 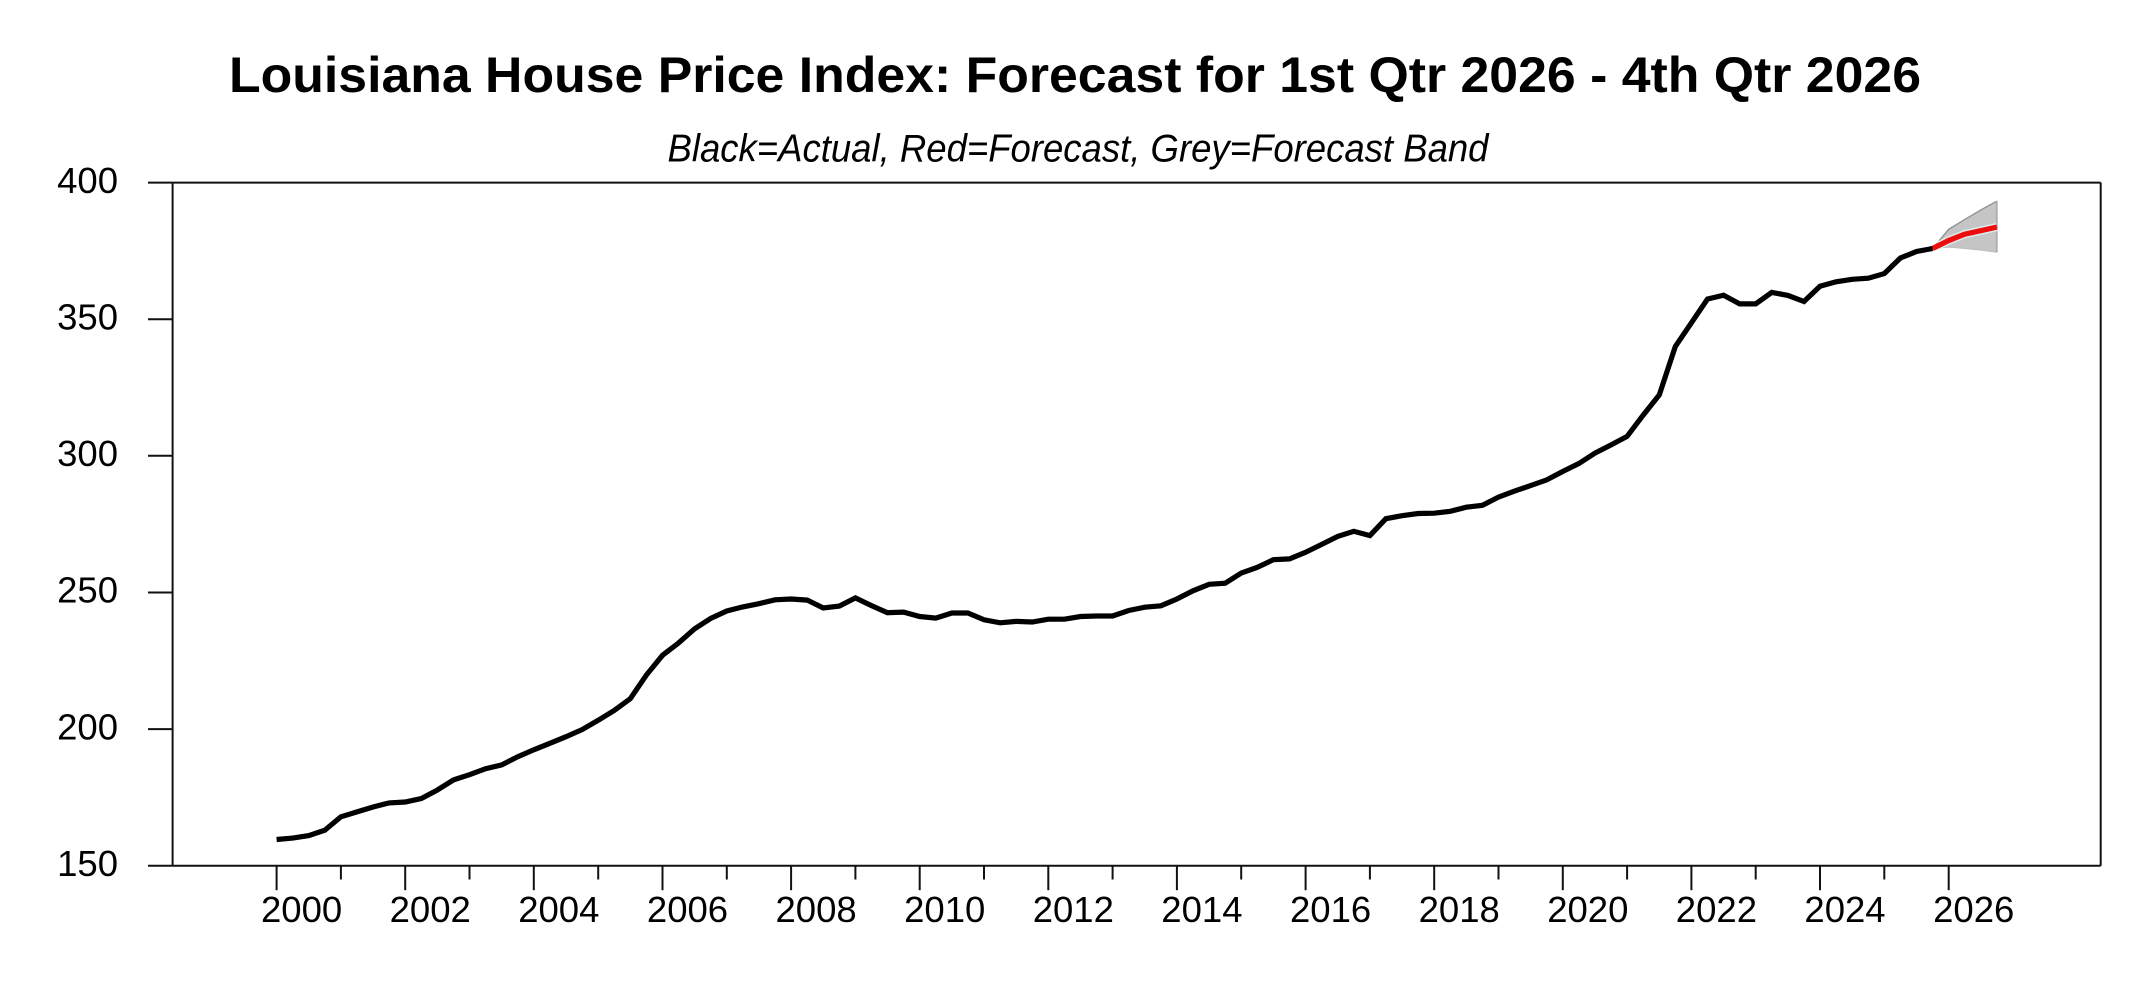 I want to click on svg-text: 250, so click(x=87, y=590).